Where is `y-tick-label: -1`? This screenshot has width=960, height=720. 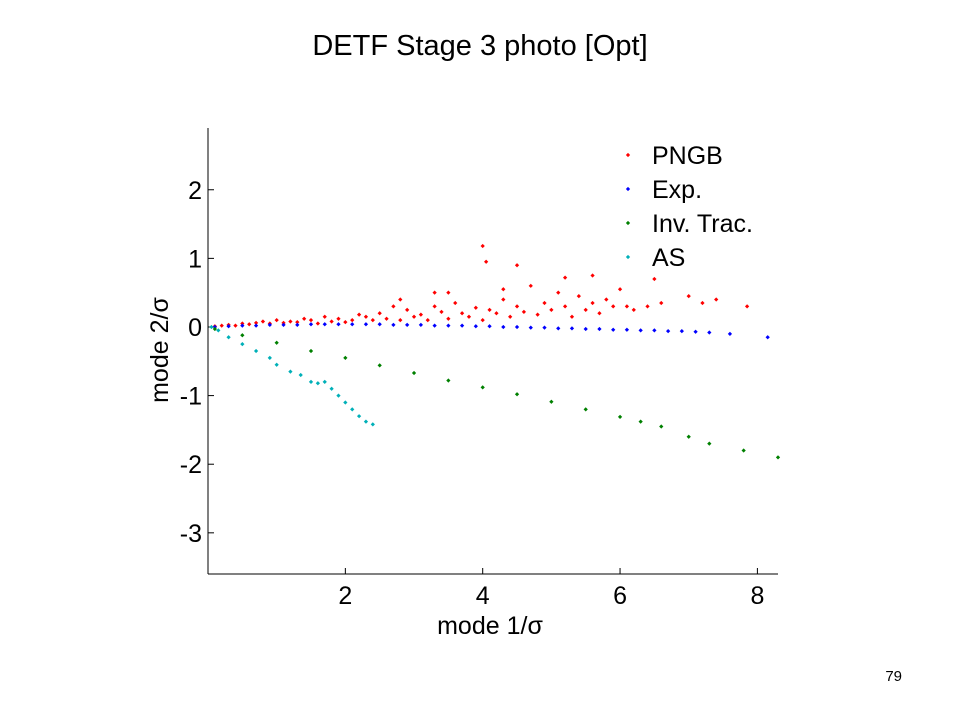
y-tick-label: -1 is located at coordinates (191, 397).